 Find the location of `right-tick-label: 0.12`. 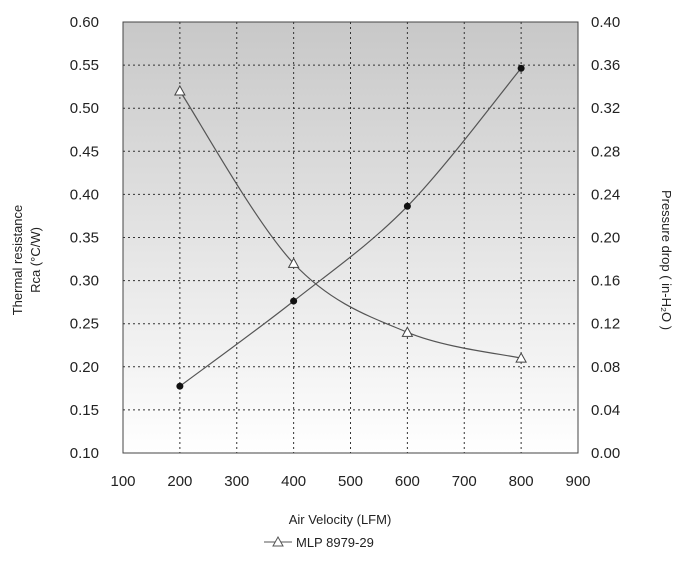

right-tick-label: 0.12 is located at coordinates (605, 324).